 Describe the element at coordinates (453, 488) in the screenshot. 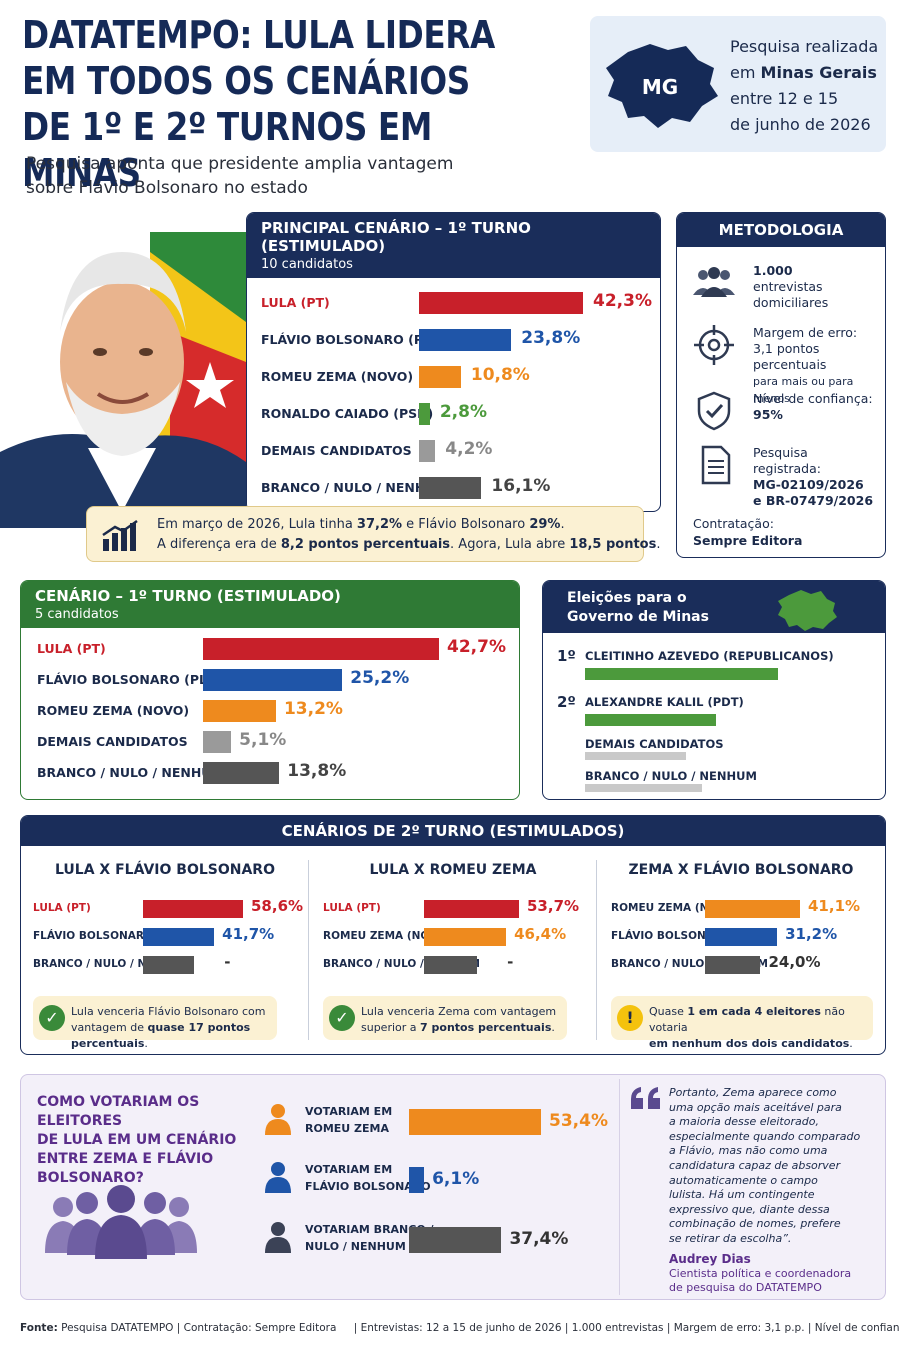

I see `bar-row: BRANCO / NULO / NENHUM 16,1%` at that location.